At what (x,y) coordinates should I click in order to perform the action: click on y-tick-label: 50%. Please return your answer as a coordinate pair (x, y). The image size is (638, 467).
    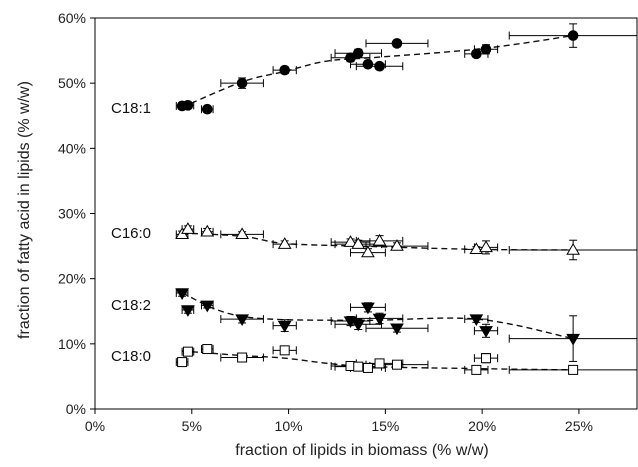
    Looking at the image, I should click on (72, 83).